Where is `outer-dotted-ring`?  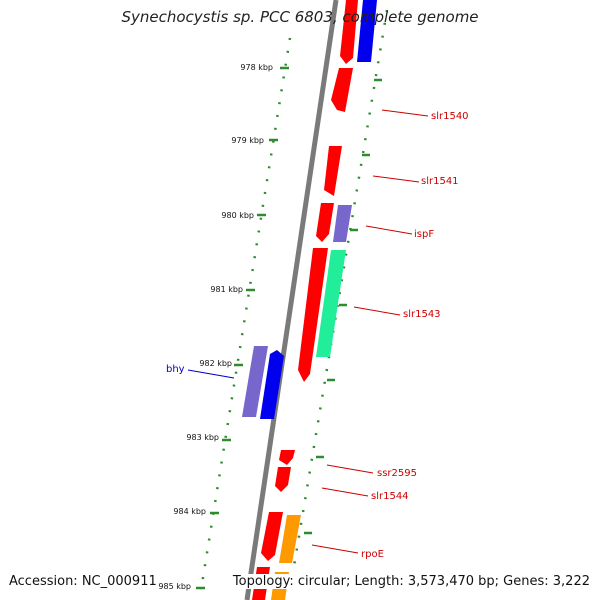
outer-dotted-ring is located at coordinates (245, 314).